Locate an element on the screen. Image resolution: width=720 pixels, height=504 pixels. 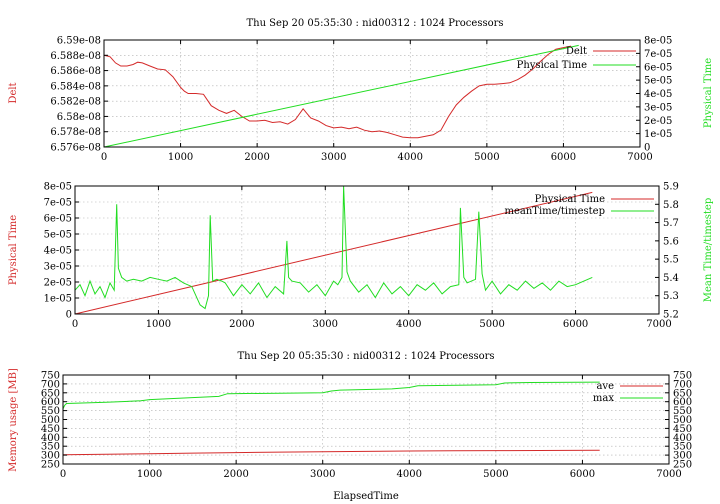
y-tick-label-right: 0 is located at coordinates (647, 148).